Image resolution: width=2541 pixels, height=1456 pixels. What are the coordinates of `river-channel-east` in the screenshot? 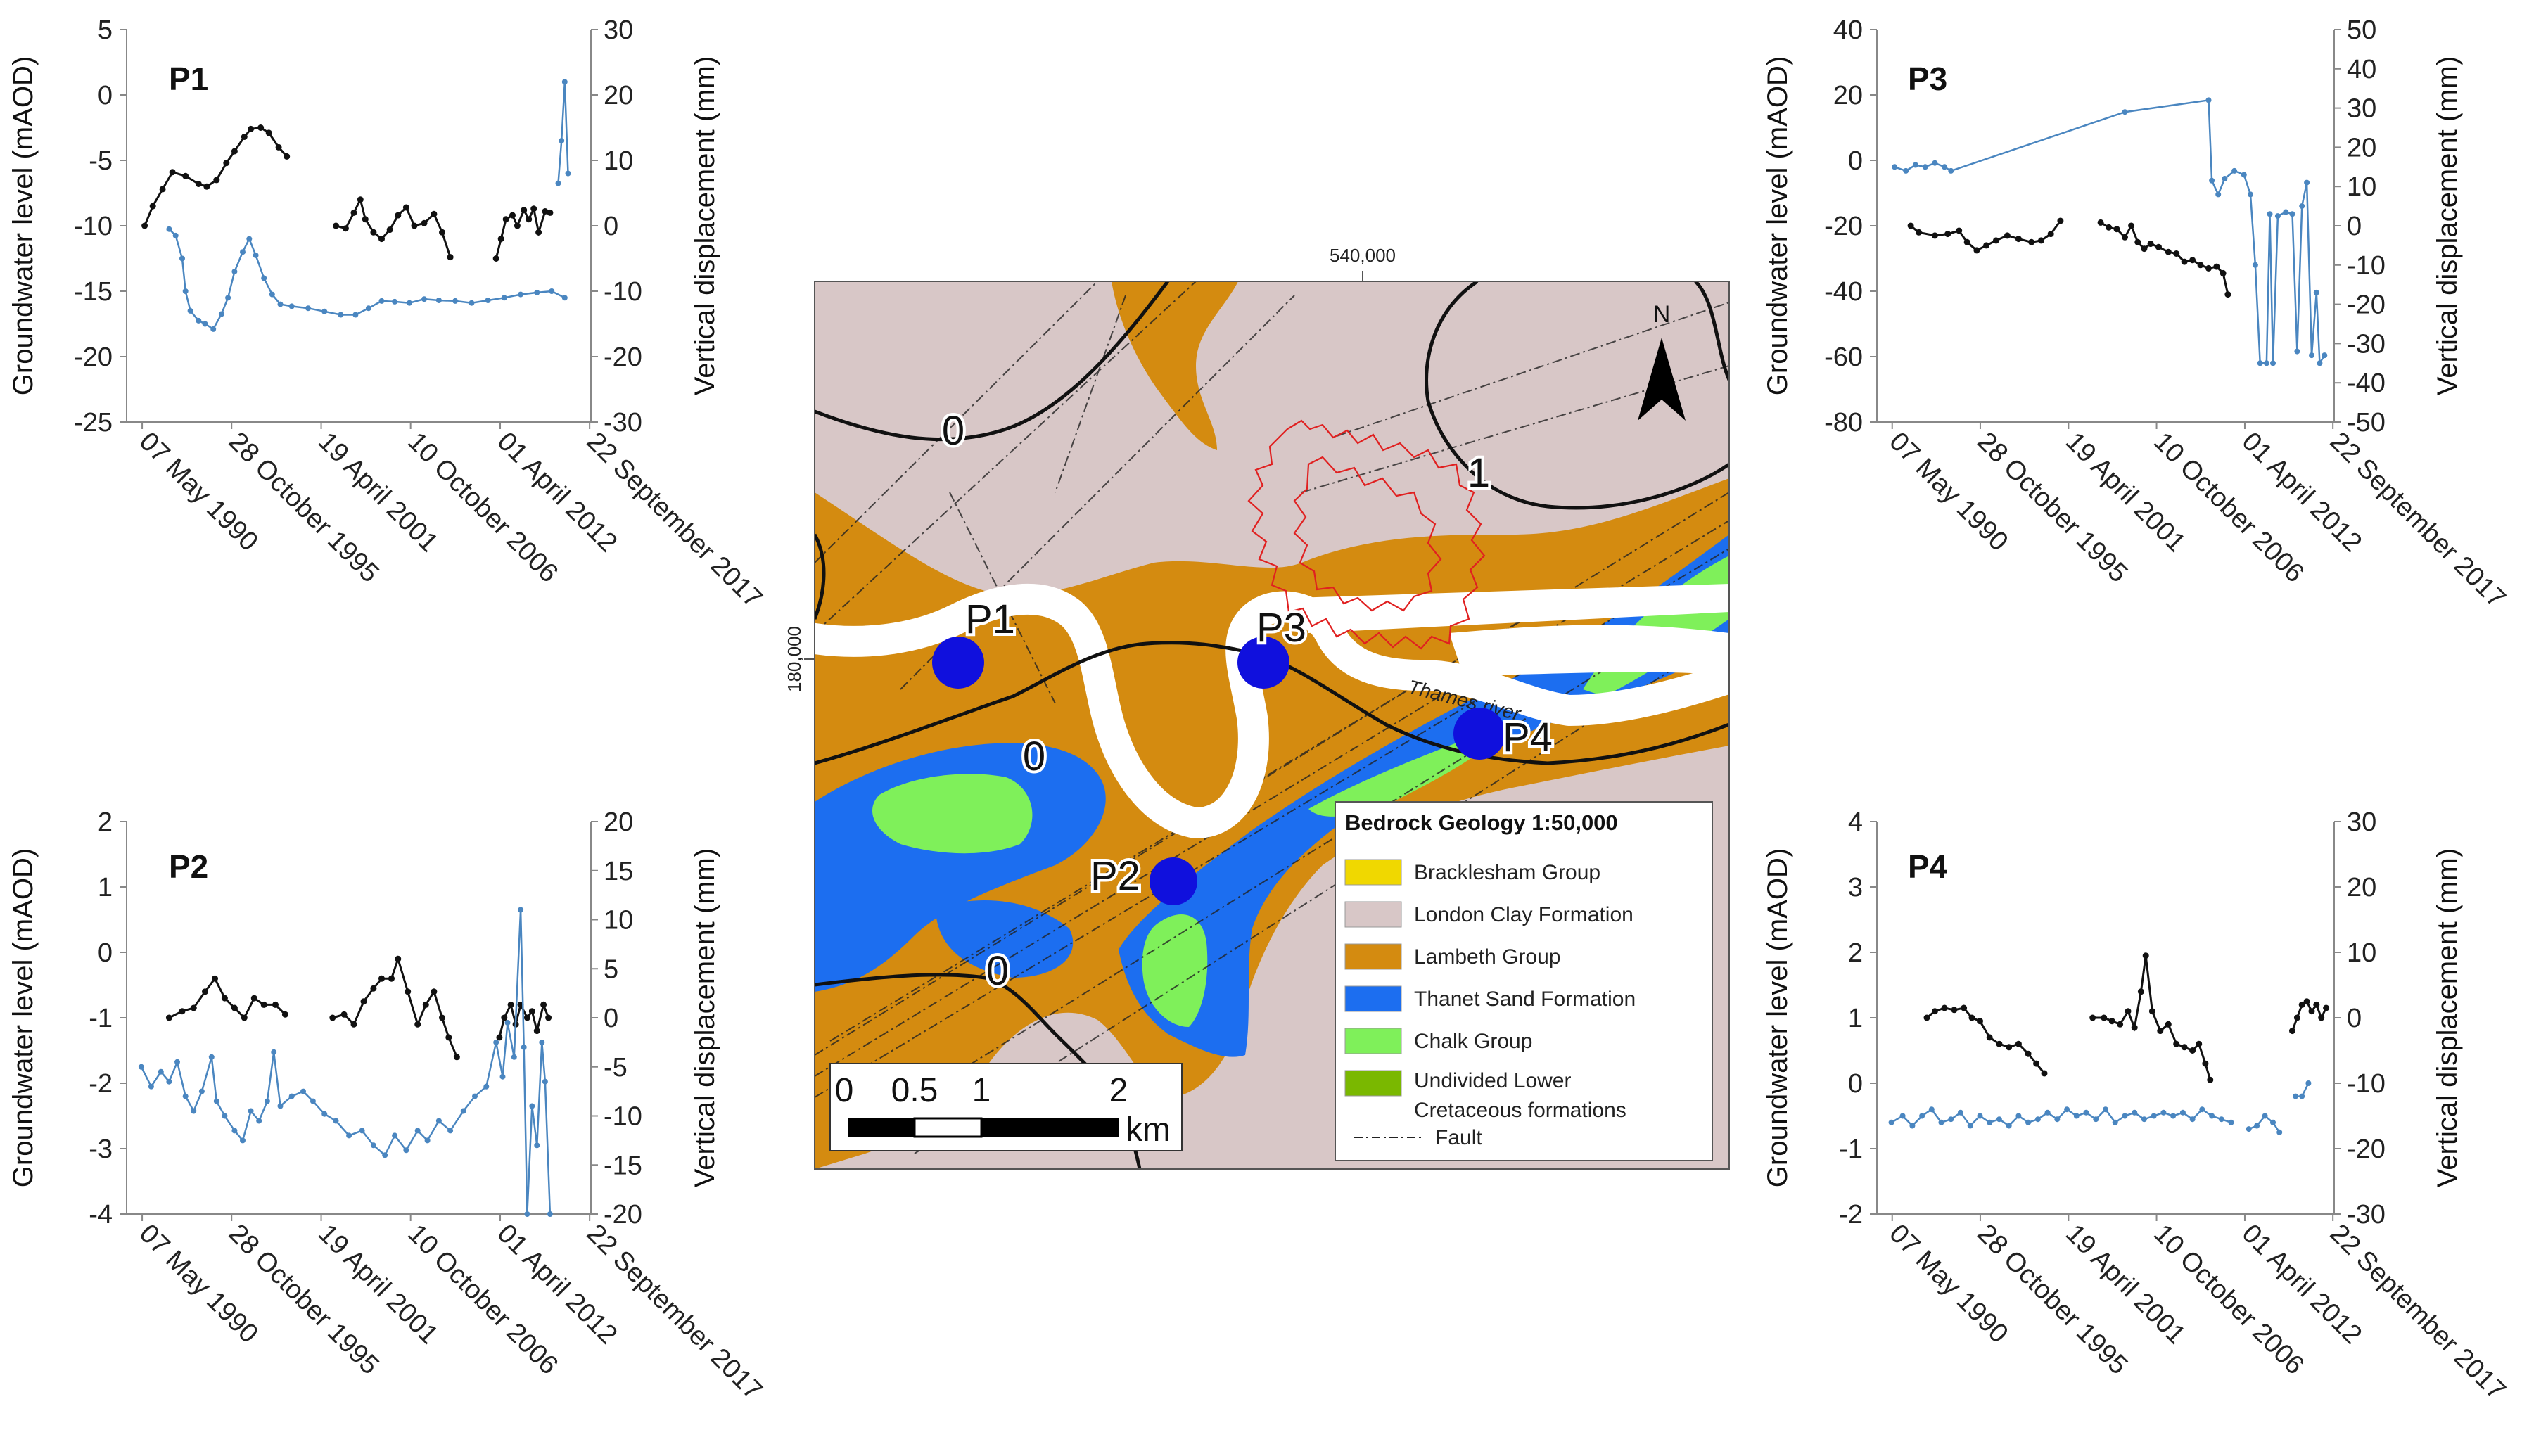 It's located at (1589, 650).